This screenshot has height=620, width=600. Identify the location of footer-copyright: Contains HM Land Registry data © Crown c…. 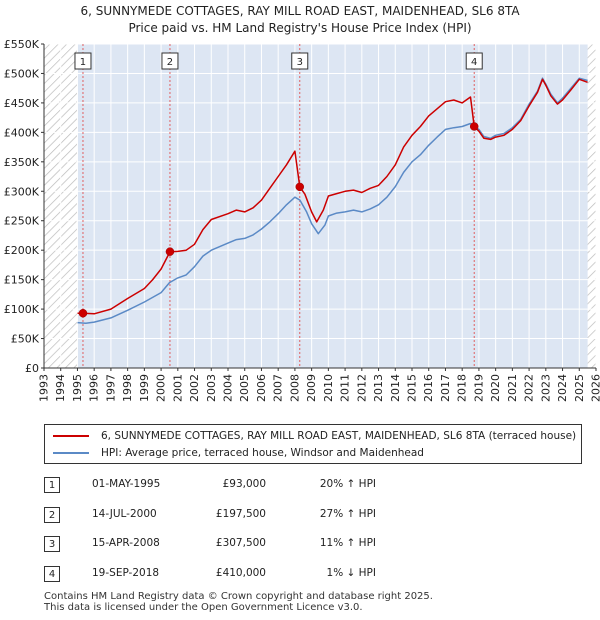
(238, 596).